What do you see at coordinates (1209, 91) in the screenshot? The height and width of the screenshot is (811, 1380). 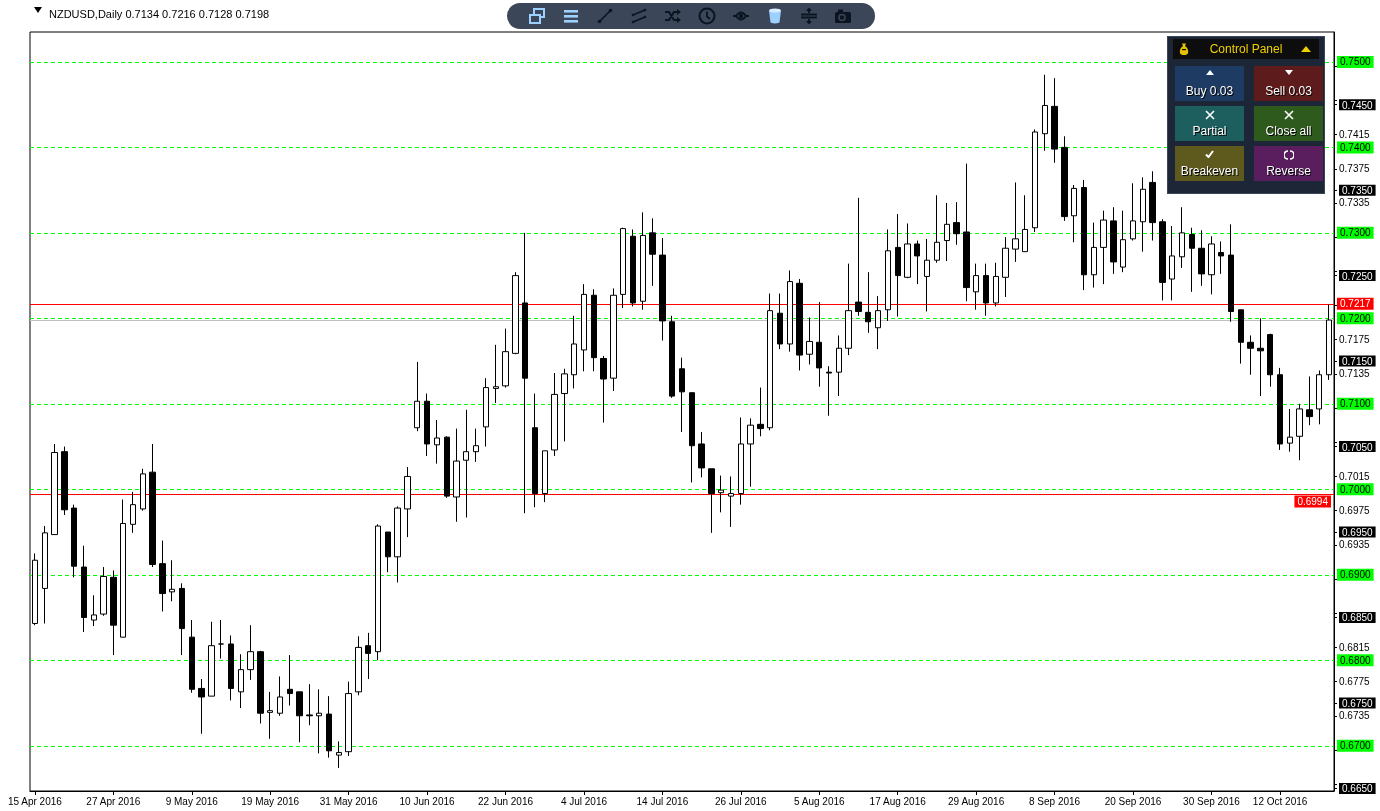 I see `annotation: Buy 0.03` at bounding box center [1209, 91].